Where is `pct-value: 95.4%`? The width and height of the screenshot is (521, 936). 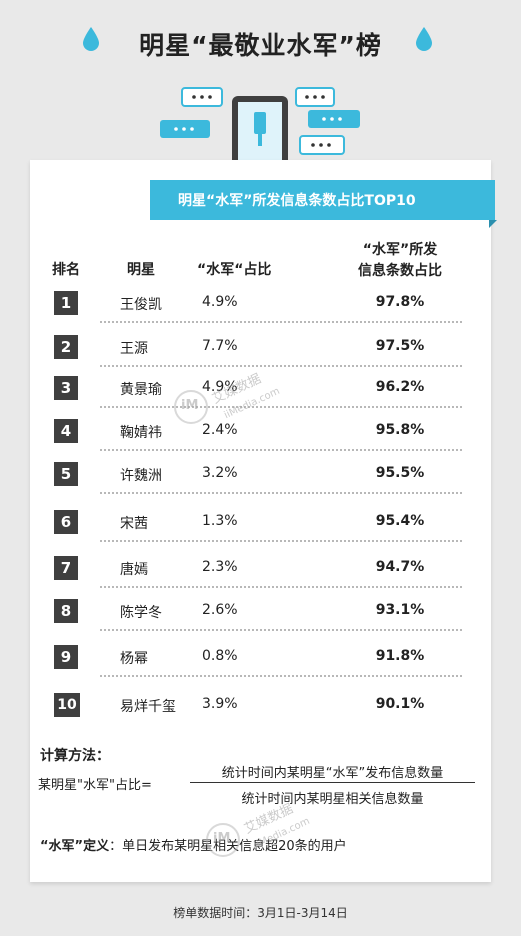
pct-value: 95.4% is located at coordinates (400, 521).